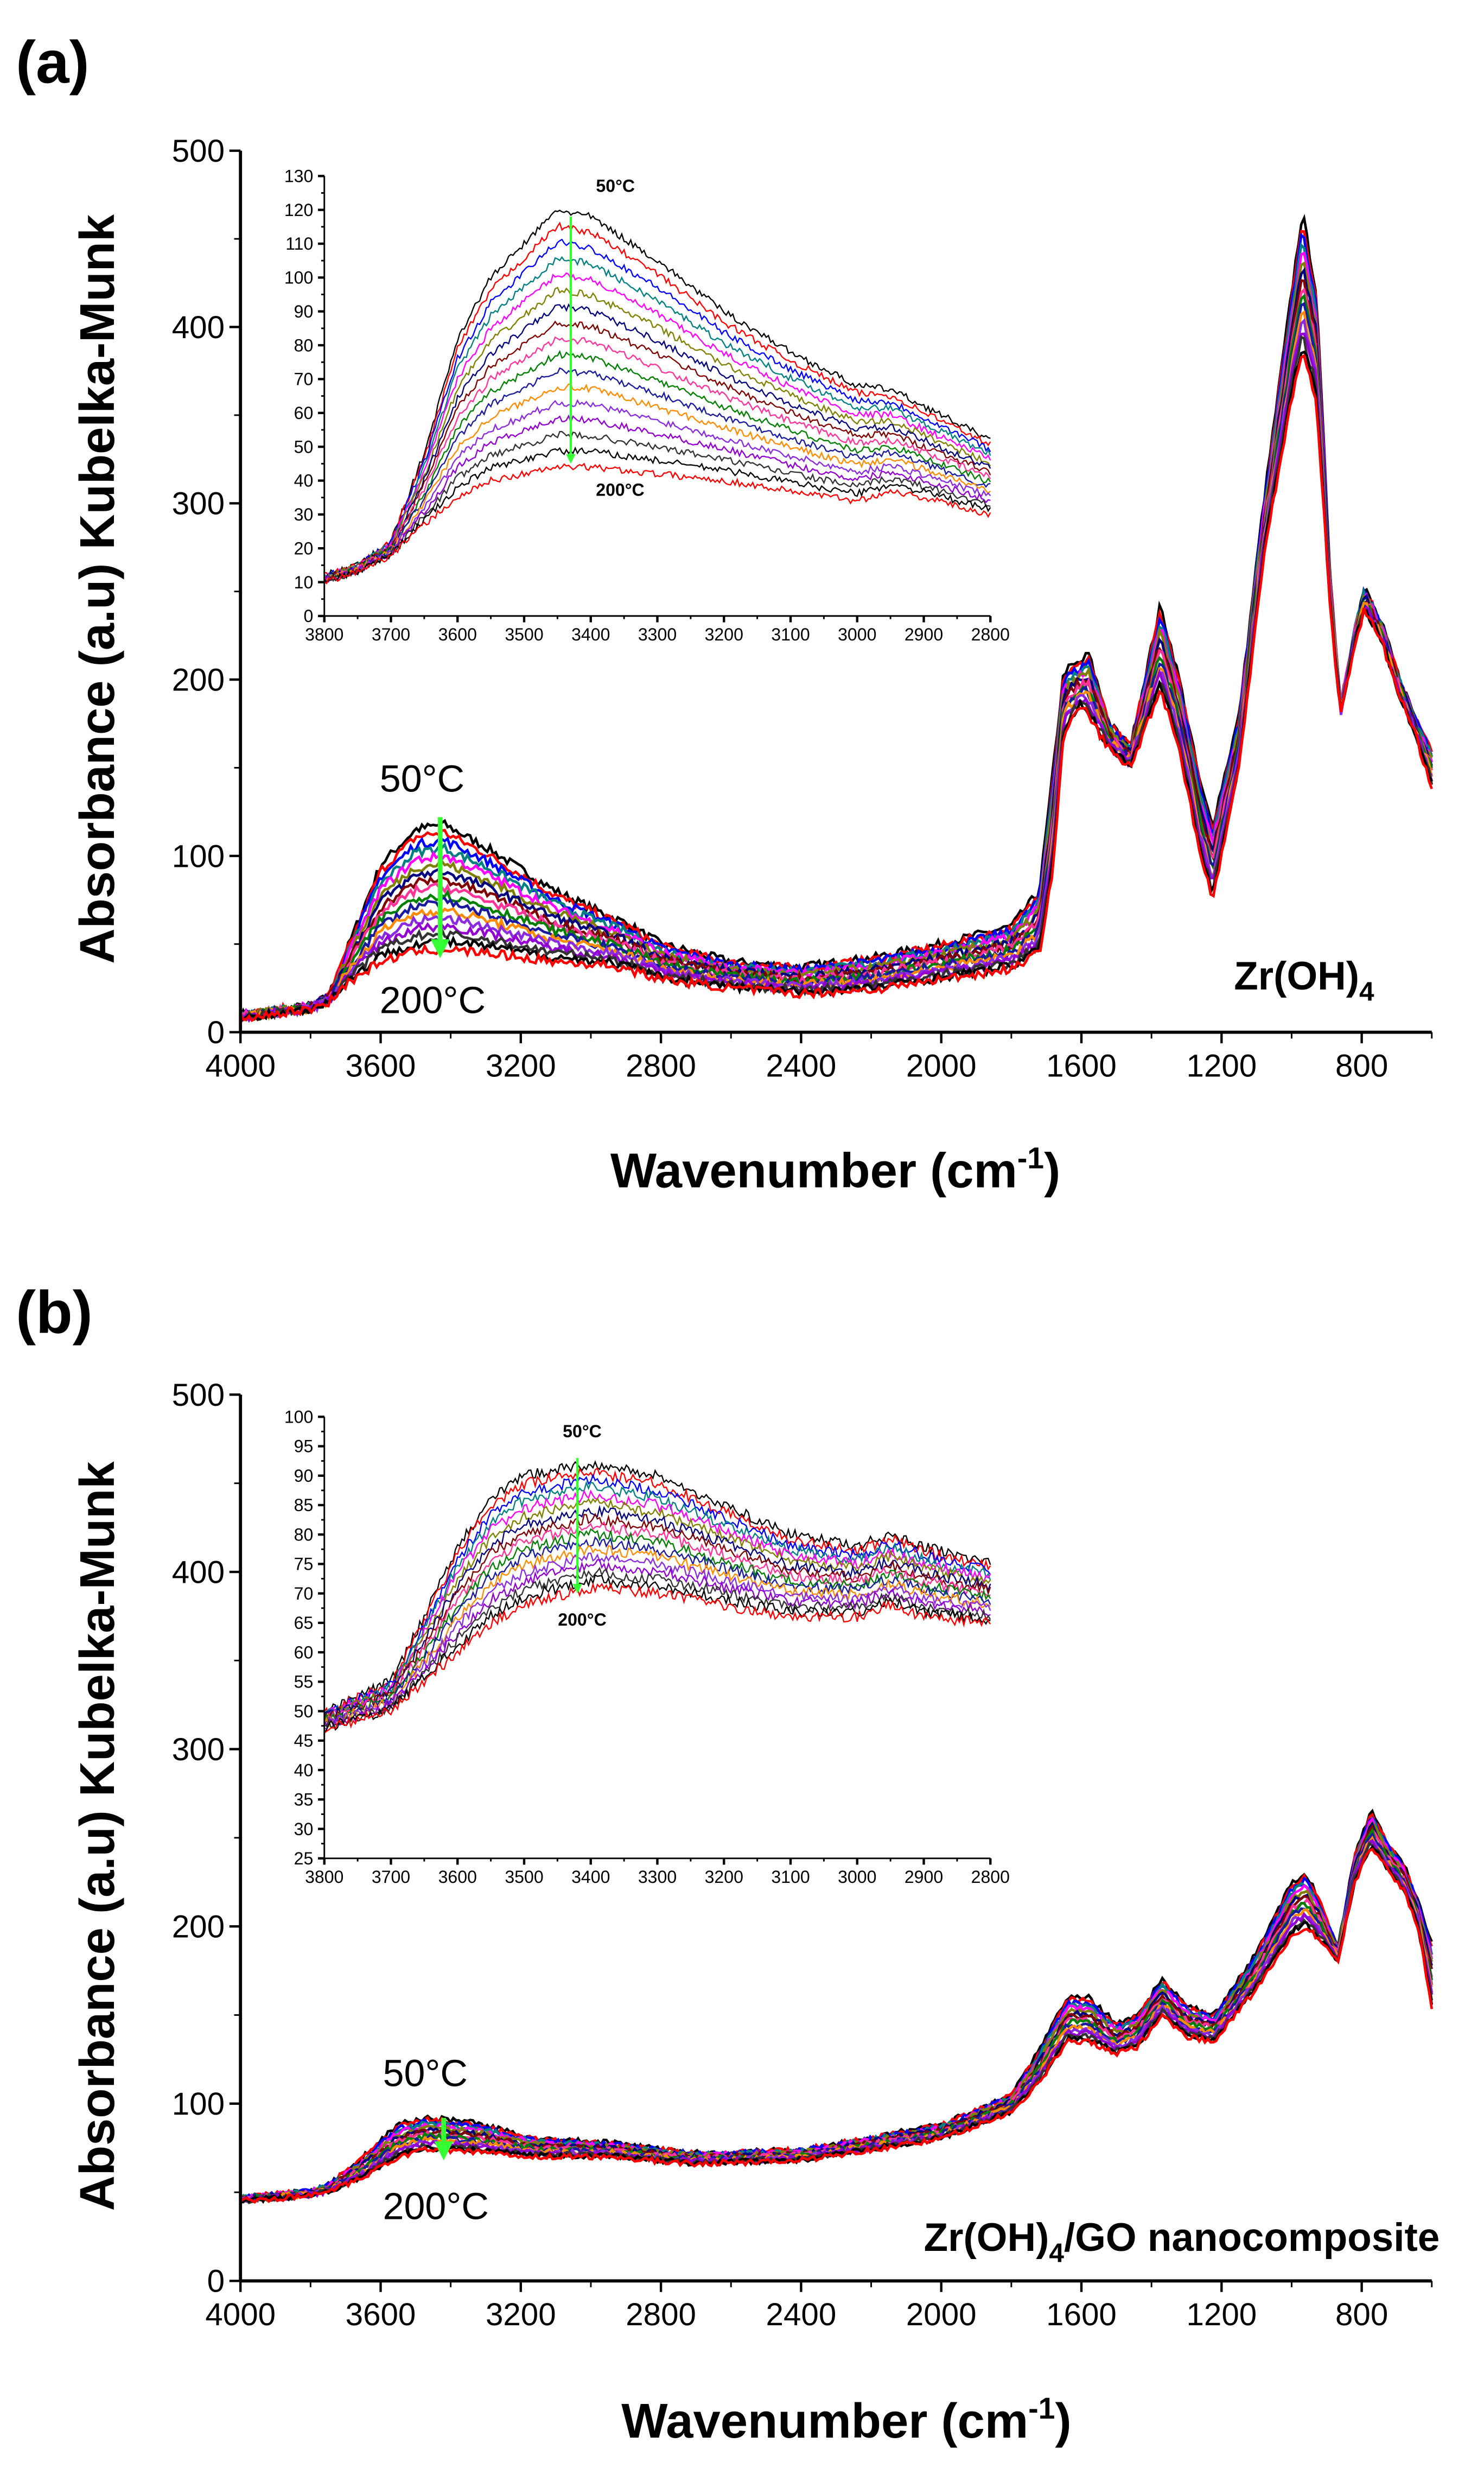  I want to click on panel-a-x-axis-title: Wavenumber (cm-1), so click(835, 1169).